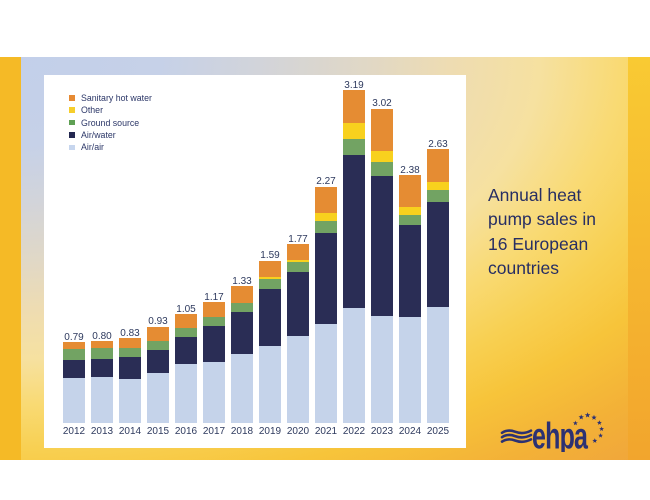  I want to click on svg-text: ehpa, so click(560, 433).